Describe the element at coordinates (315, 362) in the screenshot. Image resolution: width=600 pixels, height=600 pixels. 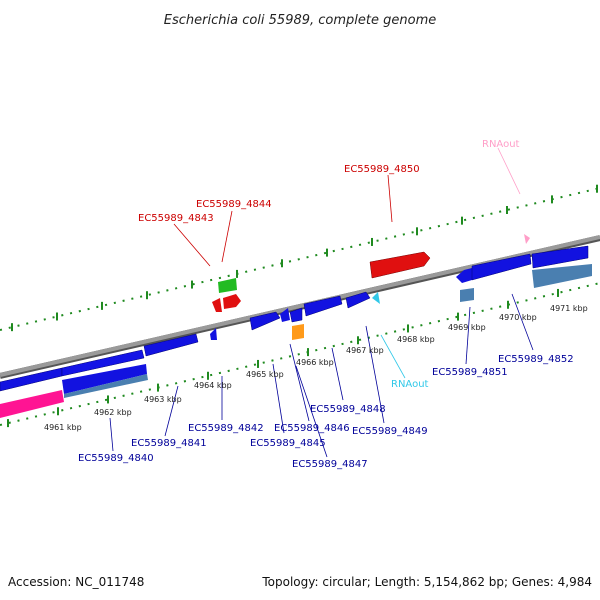
I see `tick-label: 4966 kbp` at that location.